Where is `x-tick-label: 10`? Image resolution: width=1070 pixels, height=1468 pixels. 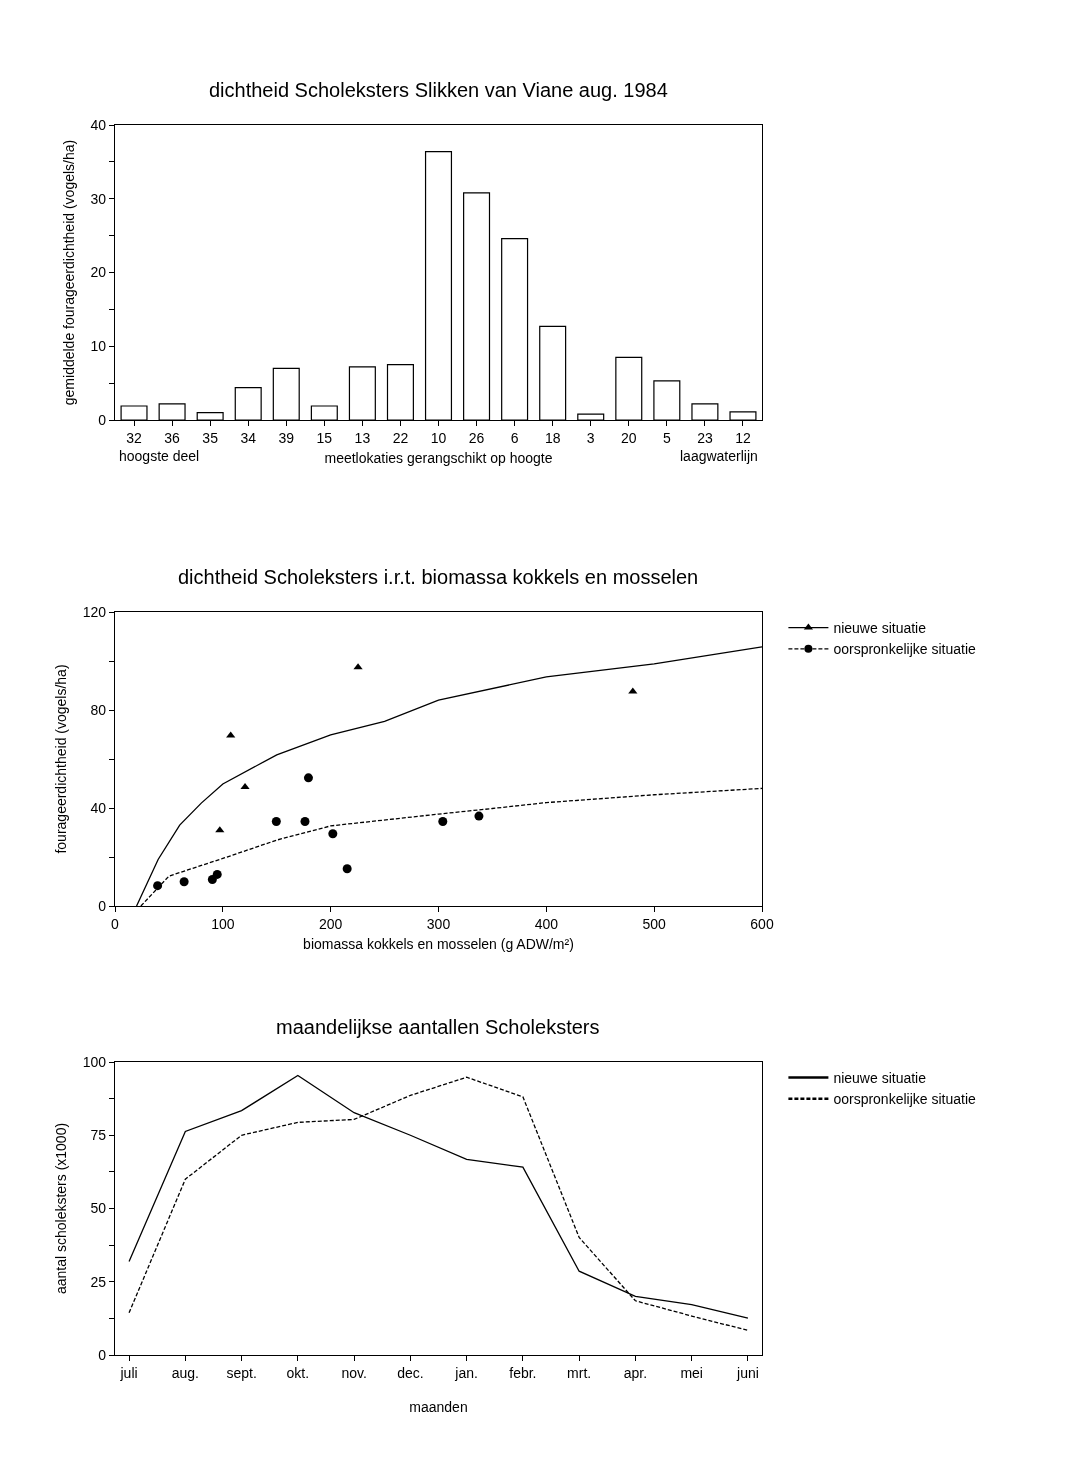
x-tick-label: 10 is located at coordinates (438, 437).